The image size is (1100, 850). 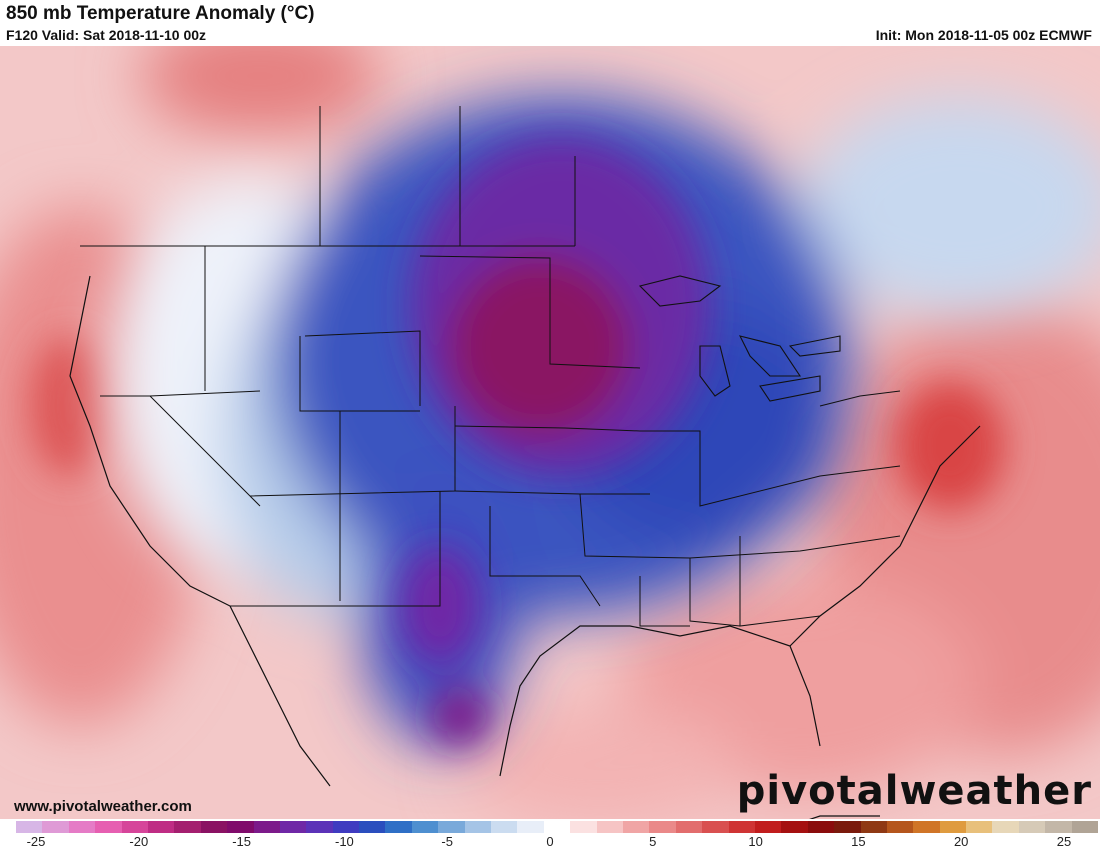 I want to click on colorbar-tick-label: -5, so click(x=447, y=841).